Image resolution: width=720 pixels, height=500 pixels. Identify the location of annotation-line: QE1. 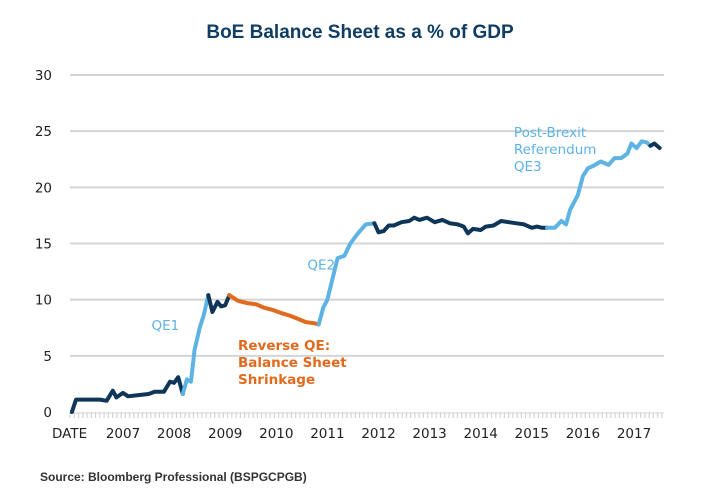
(165, 326).